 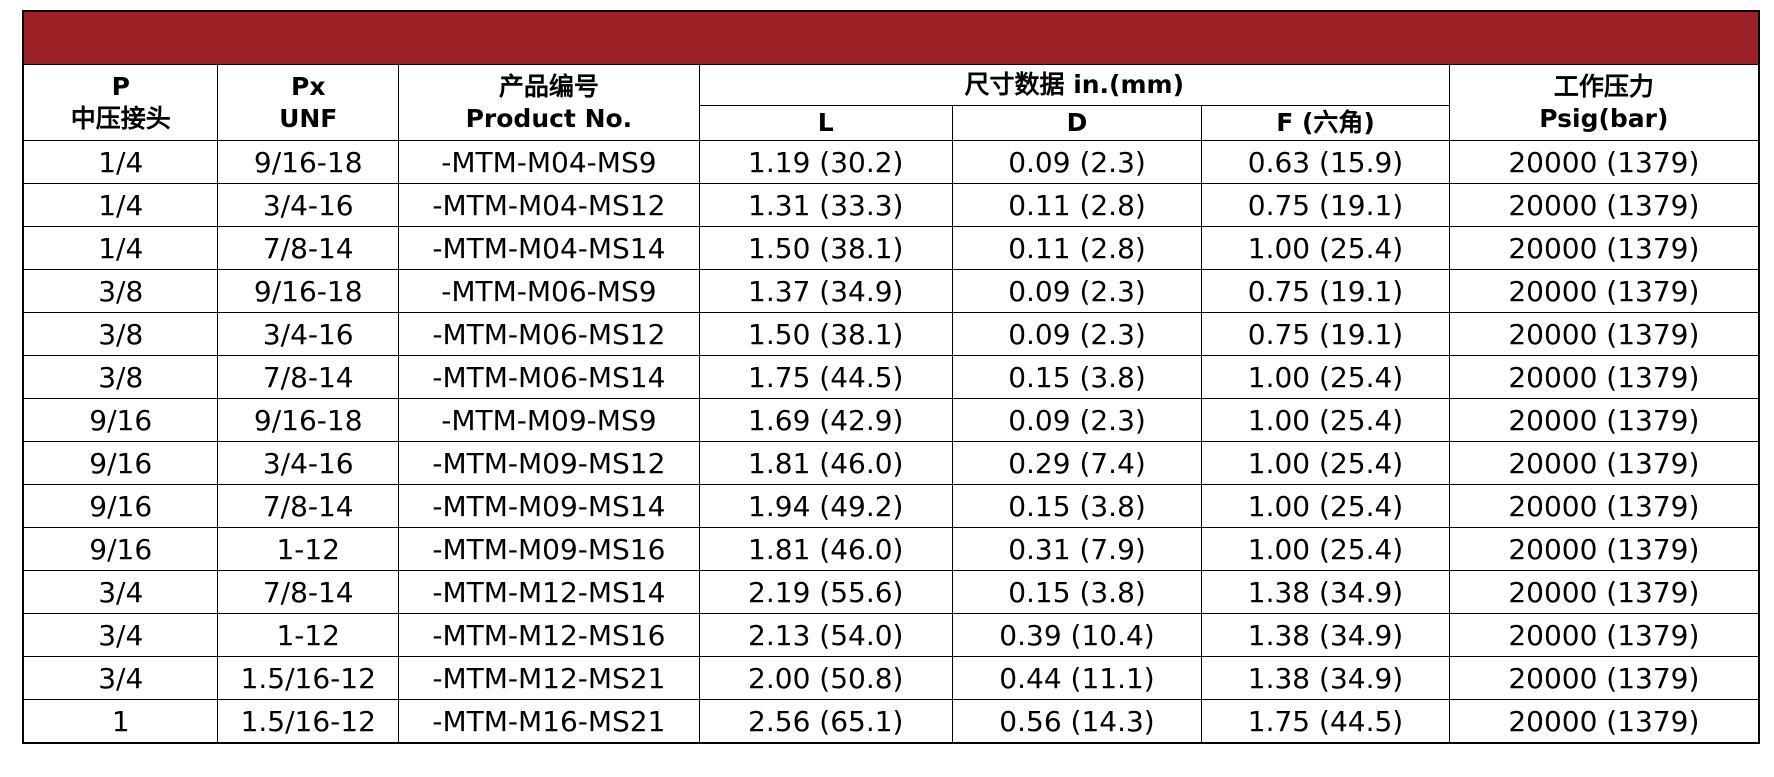 What do you see at coordinates (120, 86) in the screenshot?
I see `header-p-line1: P` at bounding box center [120, 86].